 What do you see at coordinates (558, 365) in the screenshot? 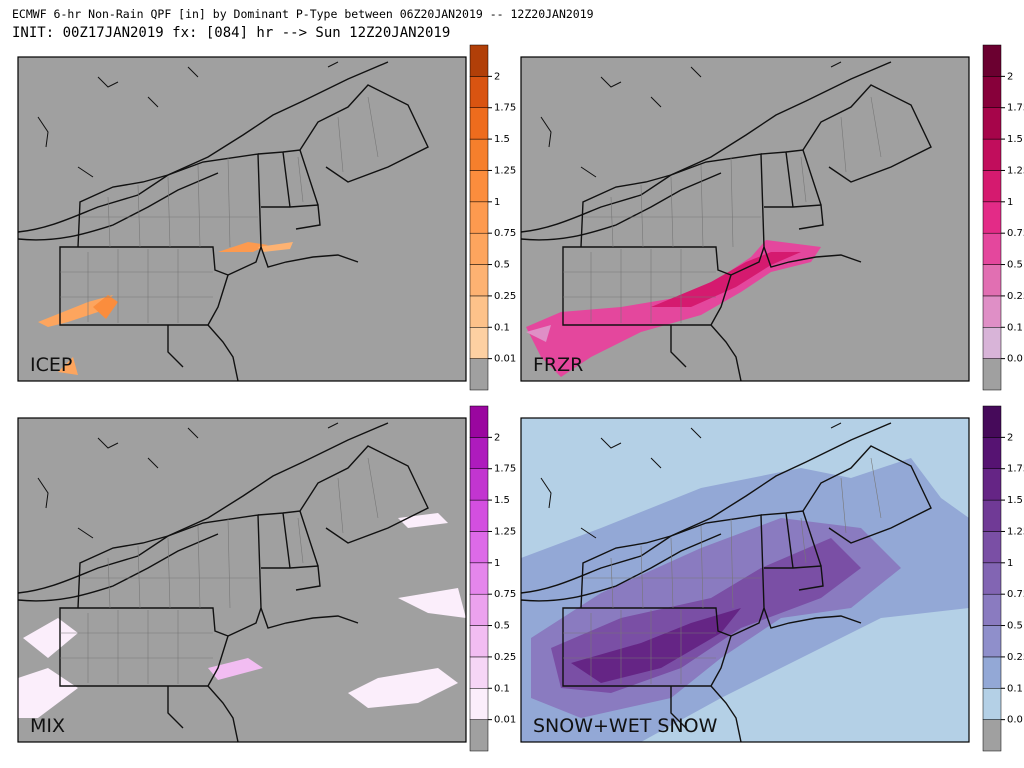
I see `panel-label: FRZR` at bounding box center [558, 365].